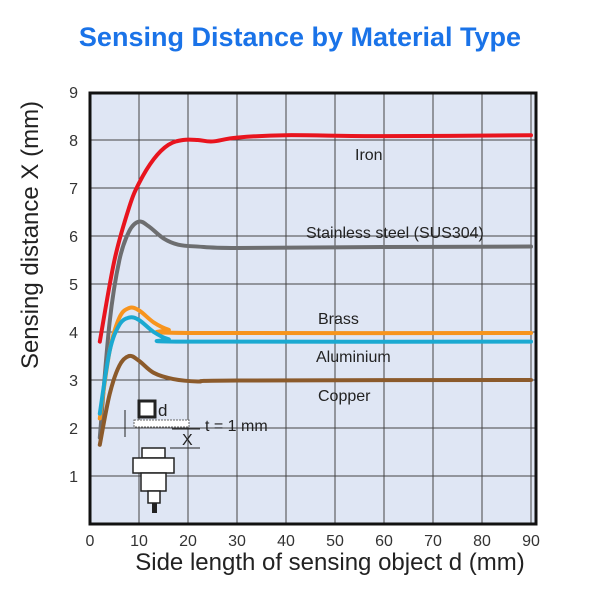 This screenshot has height=600, width=600. I want to click on y-tick-label: 9, so click(73, 93).